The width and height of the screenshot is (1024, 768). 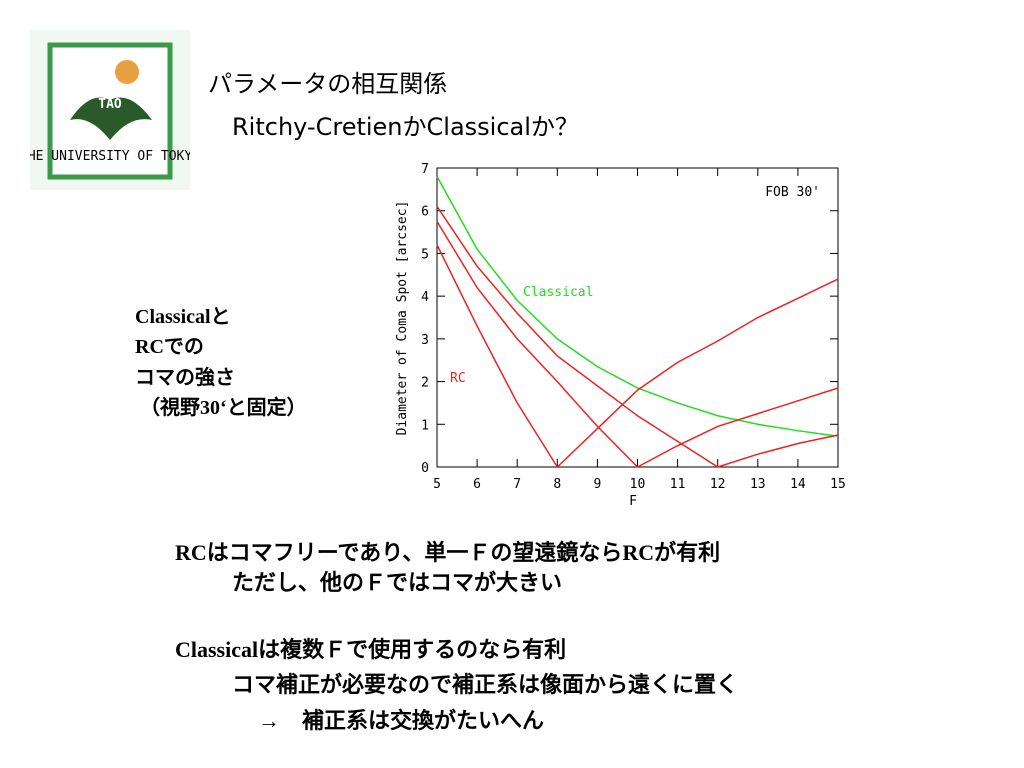 What do you see at coordinates (110, 156) in the screenshot?
I see `logo-caption: THE UNIVERSITY OF TOKYO` at bounding box center [110, 156].